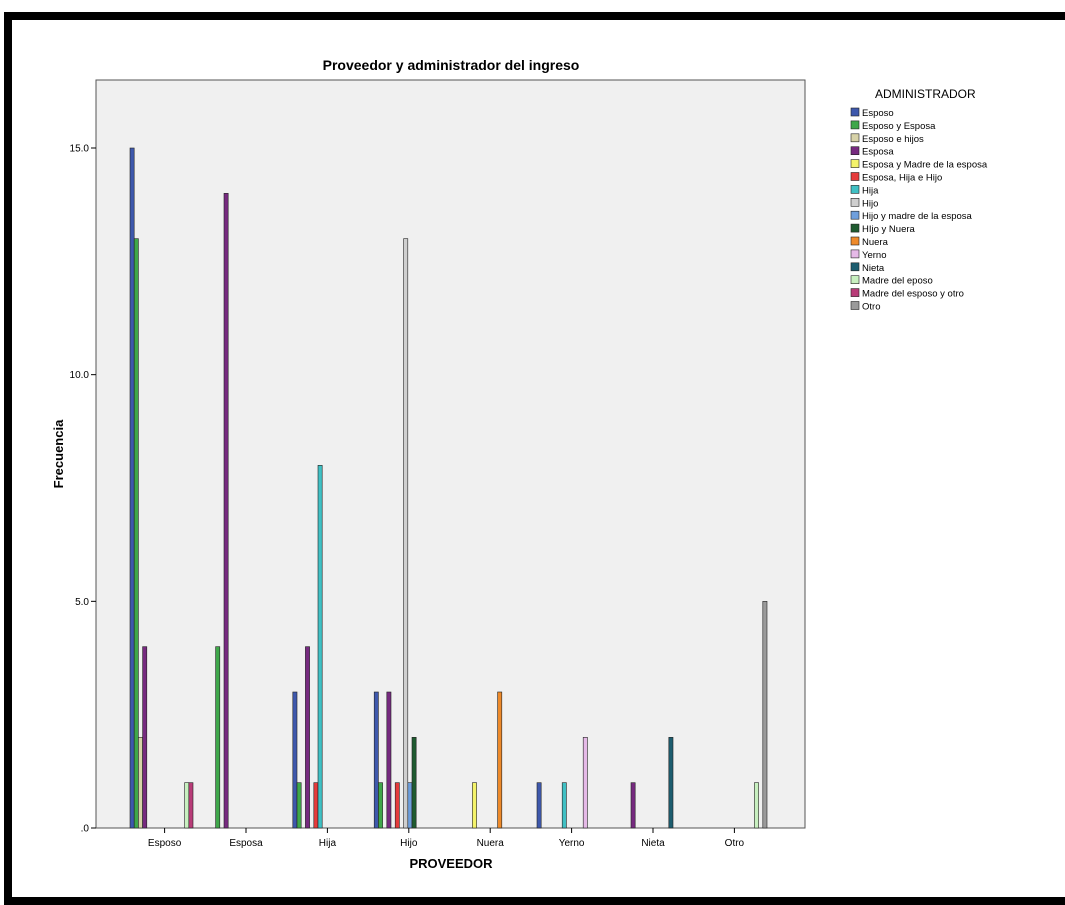 This screenshot has height=905, width=1065. Describe the element at coordinates (80, 375) in the screenshot. I see `y-tick-label: 10.0` at that location.